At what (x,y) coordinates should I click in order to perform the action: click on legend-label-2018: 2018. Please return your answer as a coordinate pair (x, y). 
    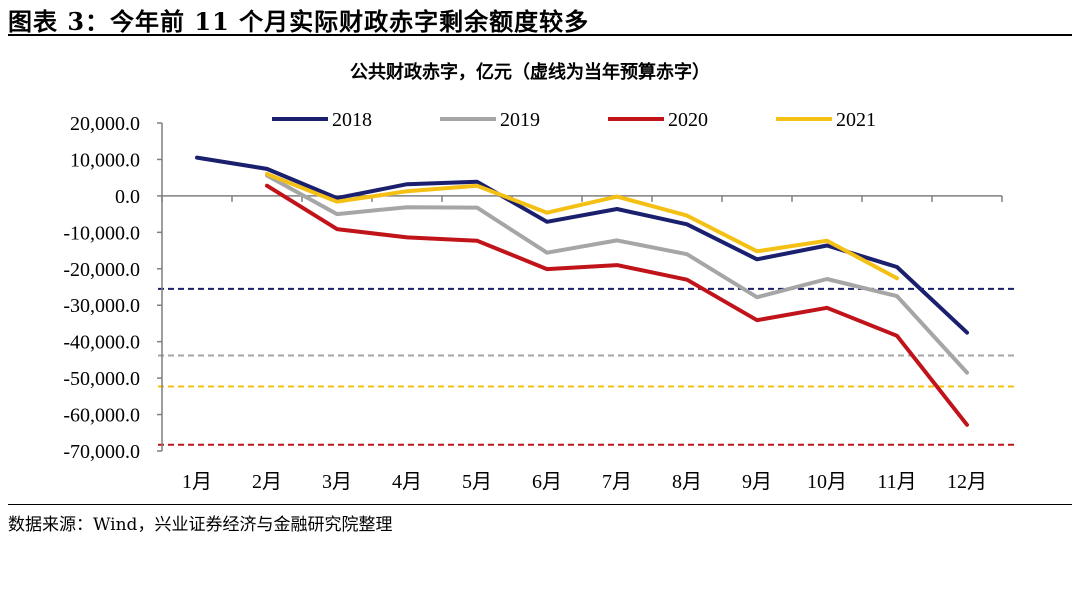
    Looking at the image, I should click on (352, 120).